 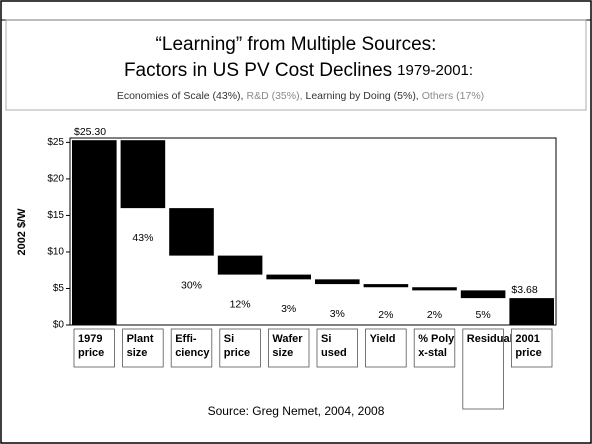 What do you see at coordinates (186, 339) in the screenshot?
I see `x-tick-label: Effi-` at bounding box center [186, 339].